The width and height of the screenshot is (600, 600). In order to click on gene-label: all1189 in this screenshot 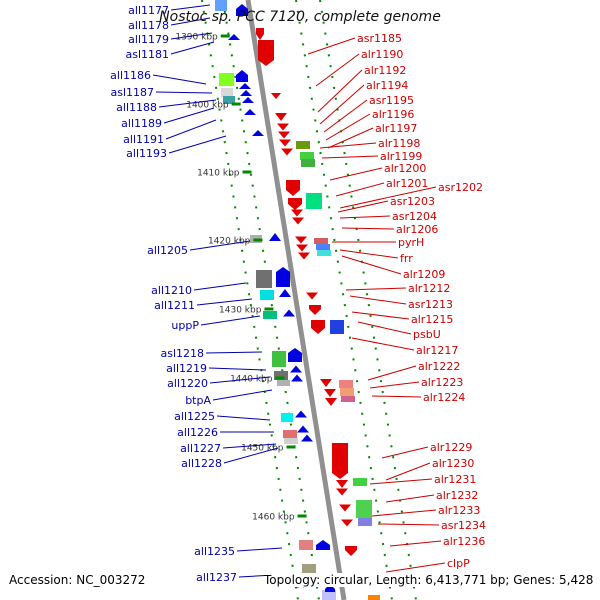, I will do `click(141, 123)`.